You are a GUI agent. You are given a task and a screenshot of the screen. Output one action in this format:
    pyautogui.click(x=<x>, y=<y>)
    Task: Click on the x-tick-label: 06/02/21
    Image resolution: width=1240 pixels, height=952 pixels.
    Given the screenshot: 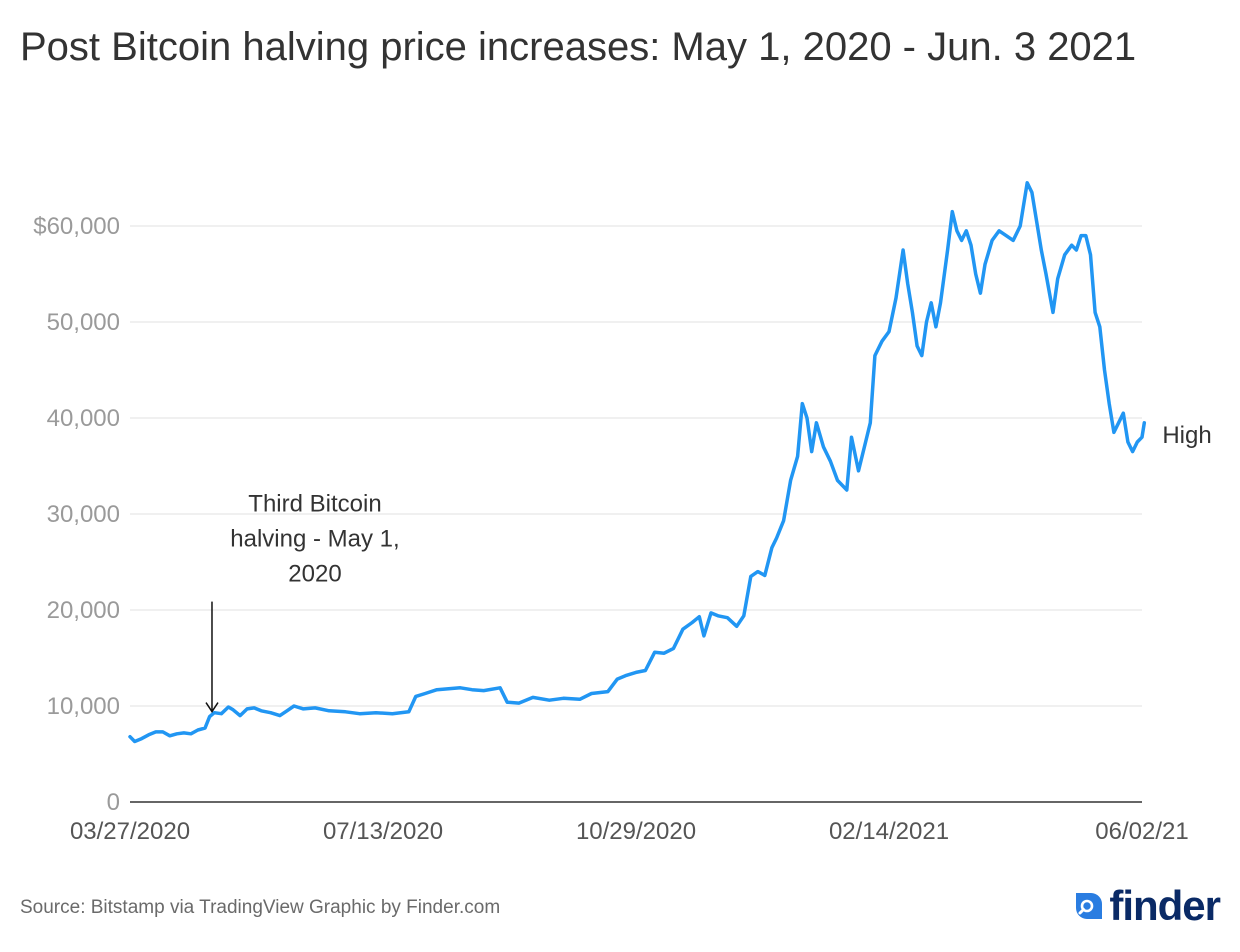 What is the action you would take?
    pyautogui.click(x=1141, y=831)
    